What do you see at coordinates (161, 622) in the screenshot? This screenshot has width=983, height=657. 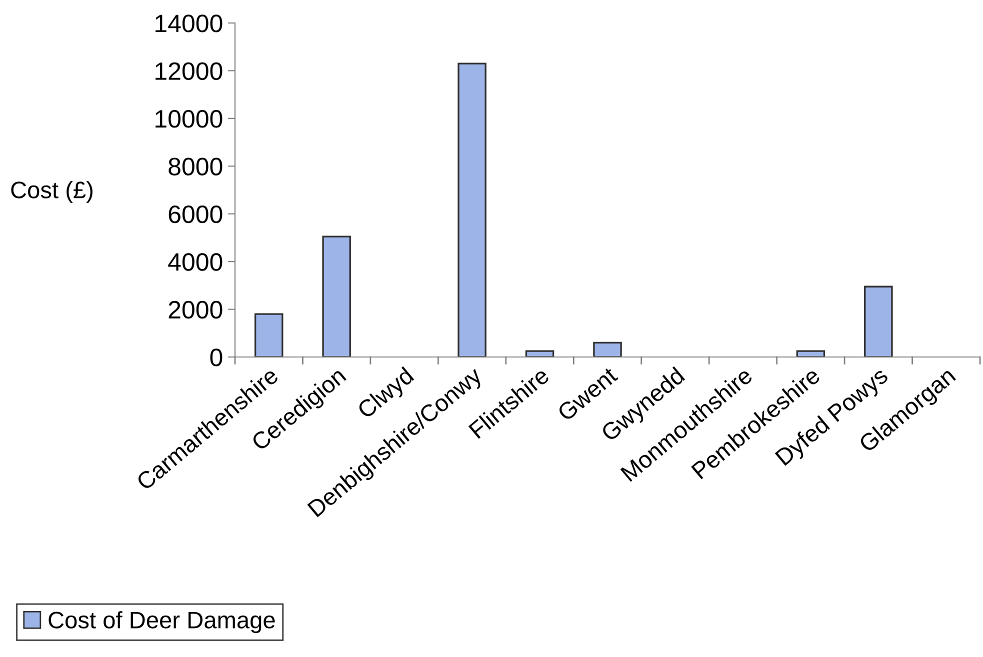 I see `legend-label: Cost of Deer Damage` at bounding box center [161, 622].